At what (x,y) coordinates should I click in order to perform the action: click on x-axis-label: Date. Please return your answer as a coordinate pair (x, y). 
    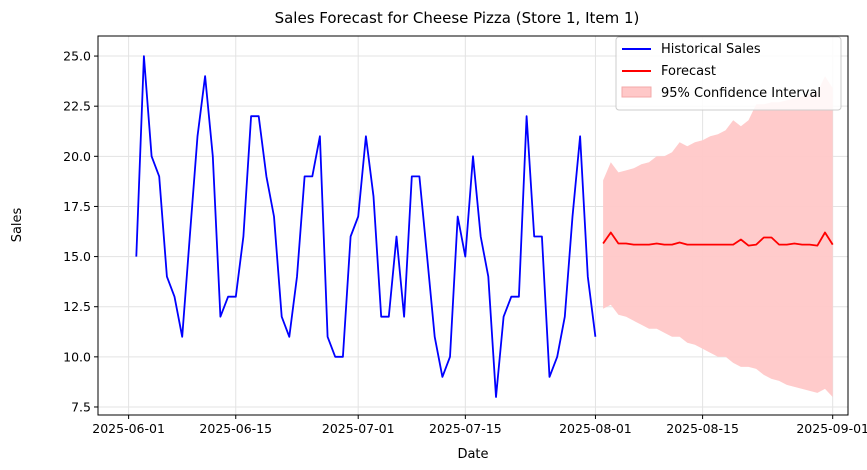
    Looking at the image, I should click on (472, 454).